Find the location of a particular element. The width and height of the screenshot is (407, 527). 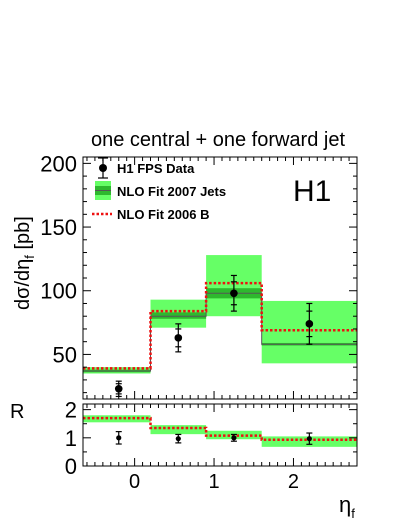

main-y-tick-label-1: 100 is located at coordinates (58, 291).